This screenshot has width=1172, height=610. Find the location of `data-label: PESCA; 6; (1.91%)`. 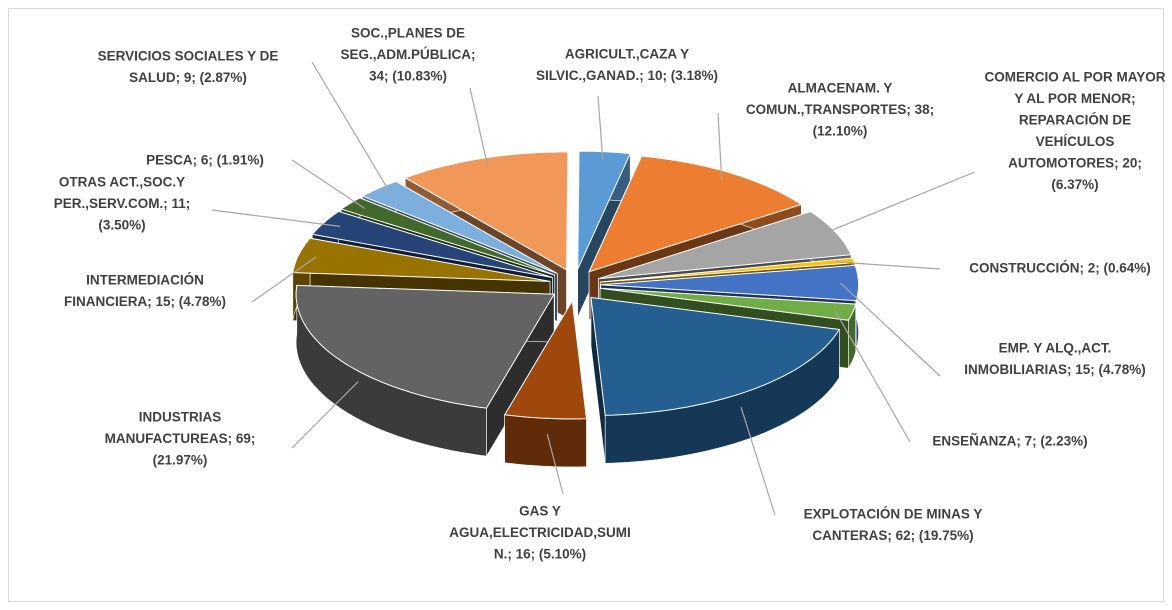

data-label: PESCA; 6; (1.91%) is located at coordinates (205, 160).